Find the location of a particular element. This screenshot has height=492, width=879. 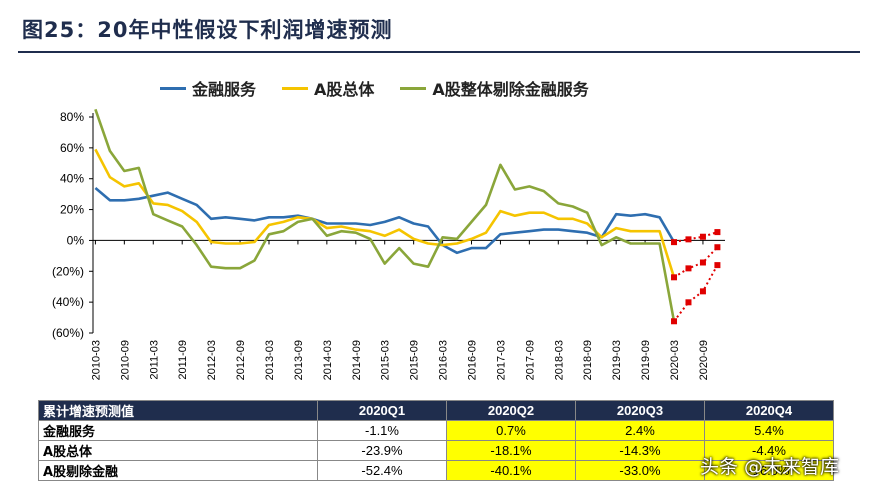

row-label: A股剔除金融 is located at coordinates (178, 470).